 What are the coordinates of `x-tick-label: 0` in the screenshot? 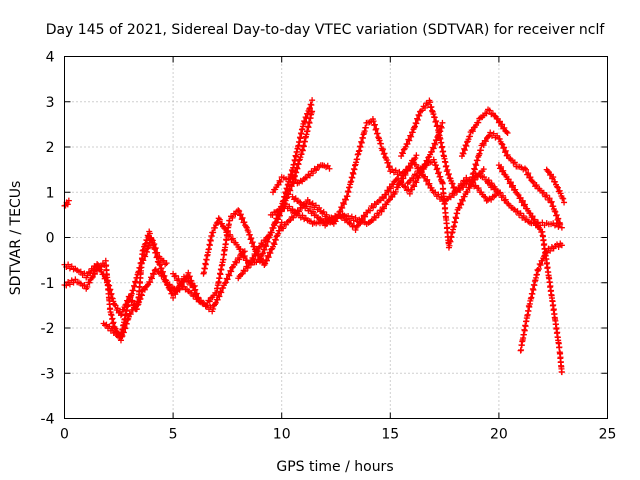 It's located at (64, 435).